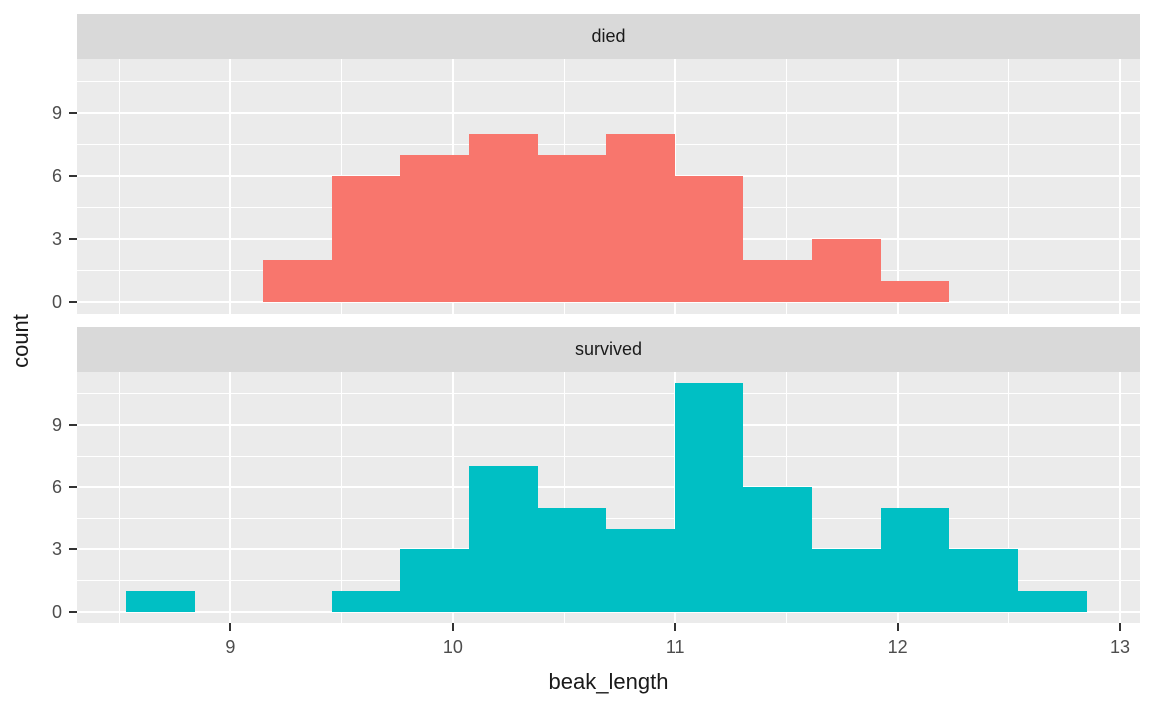 The width and height of the screenshot is (1152, 711). I want to click on facet-strip: survived, so click(608, 349).